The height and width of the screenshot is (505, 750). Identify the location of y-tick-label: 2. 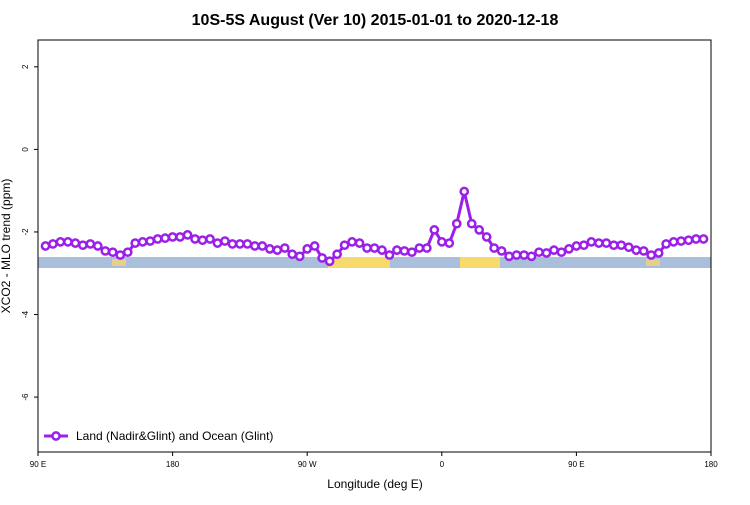
(25, 66).